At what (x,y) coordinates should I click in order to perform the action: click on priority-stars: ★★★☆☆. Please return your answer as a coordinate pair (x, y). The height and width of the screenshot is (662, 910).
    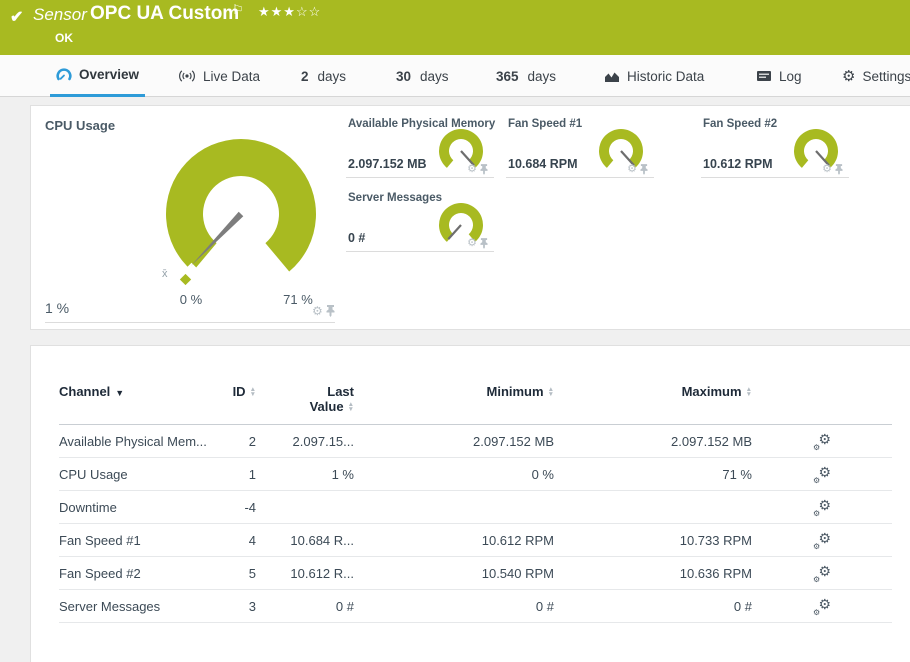
    Looking at the image, I should click on (290, 11).